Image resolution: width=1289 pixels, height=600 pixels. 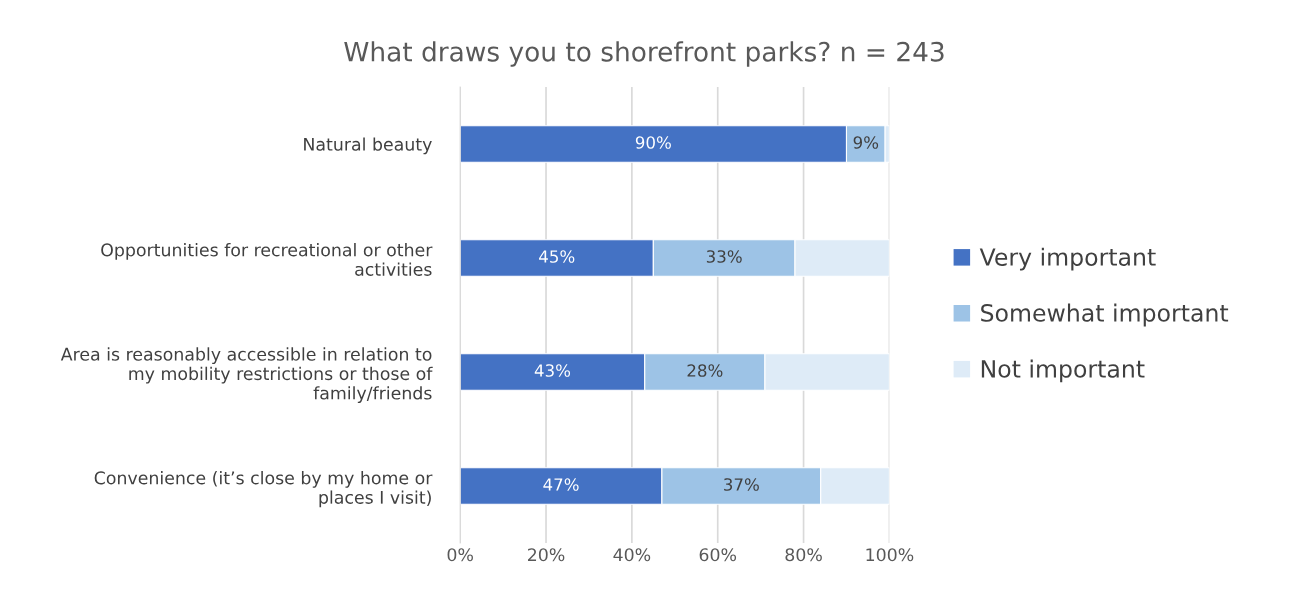 I want to click on y-tick-label: Area is reasonably accessible in relation to my mobility restrictions or those of family/friends, so click(x=246, y=375).